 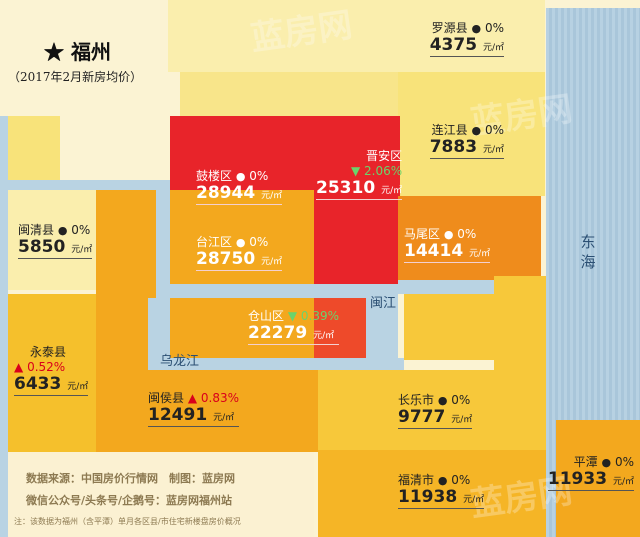 I want to click on district-name: 鼓楼区, so click(x=214, y=176).